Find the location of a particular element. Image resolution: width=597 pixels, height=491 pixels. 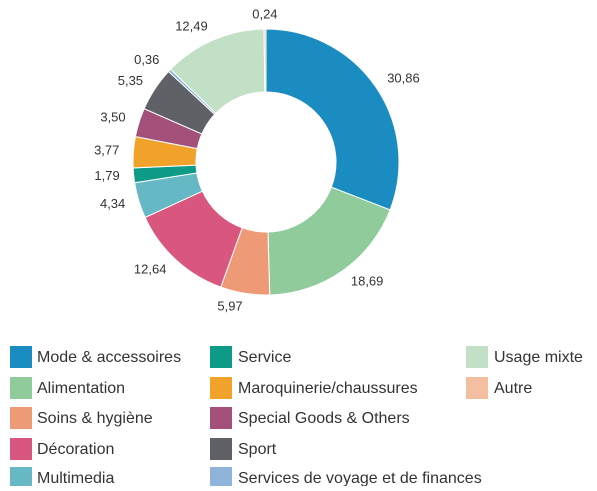

value-label: 1,79 is located at coordinates (106, 175).